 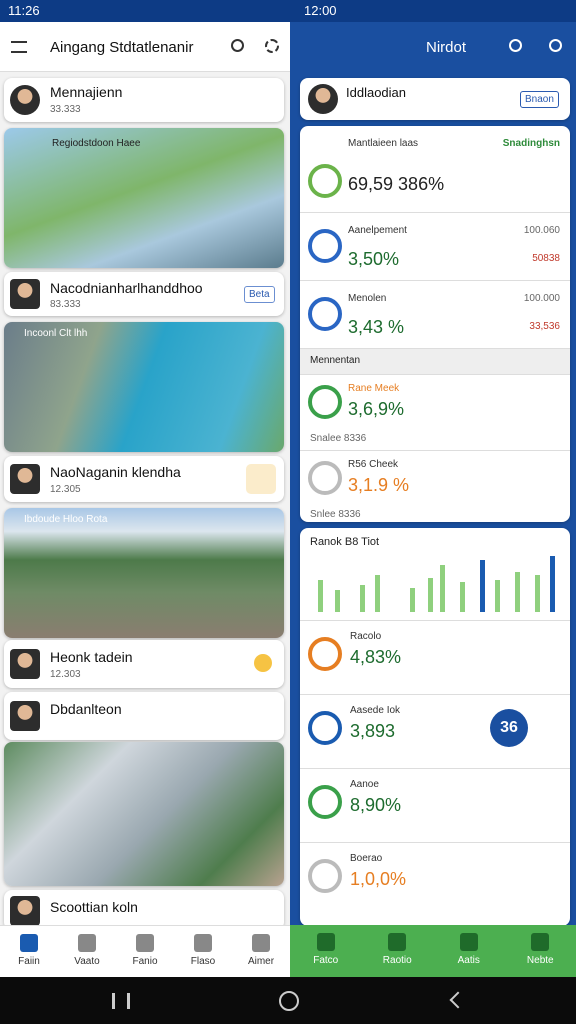 I want to click on caption: Regiodstdoon Haee, so click(x=96, y=143).